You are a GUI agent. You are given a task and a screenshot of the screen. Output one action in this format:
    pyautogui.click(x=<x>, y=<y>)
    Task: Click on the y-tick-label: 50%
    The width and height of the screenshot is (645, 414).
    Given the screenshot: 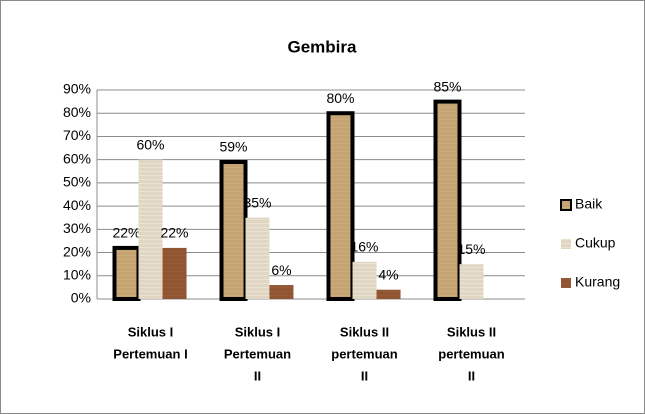 What is the action you would take?
    pyautogui.click(x=77, y=182)
    